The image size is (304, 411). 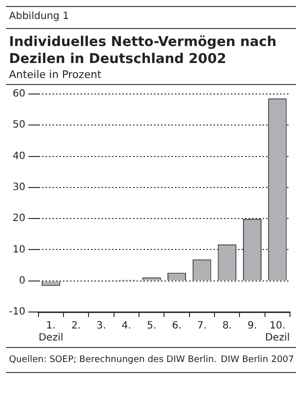 What do you see at coordinates (19, 218) in the screenshot?
I see `y-tick-label: 20` at bounding box center [19, 218].